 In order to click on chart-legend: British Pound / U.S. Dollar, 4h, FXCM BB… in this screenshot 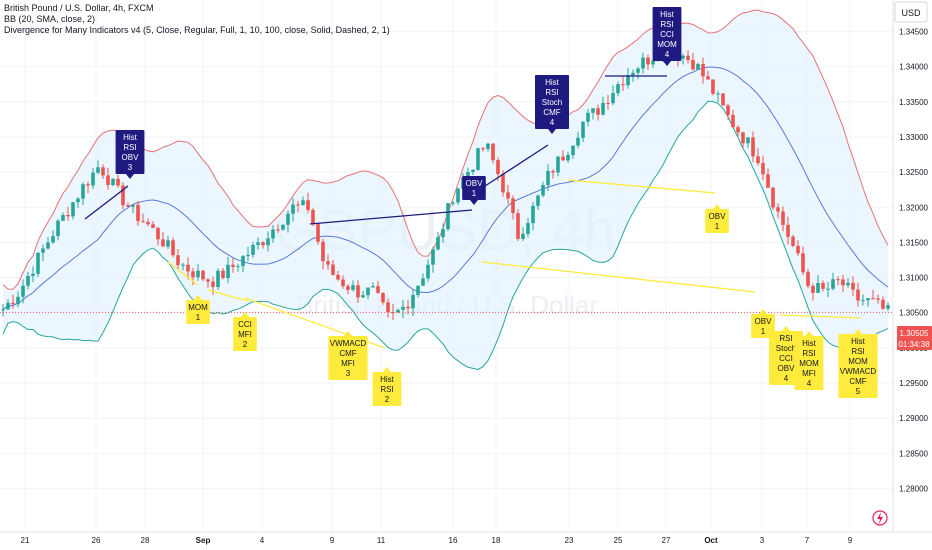, I will do `click(197, 19)`.